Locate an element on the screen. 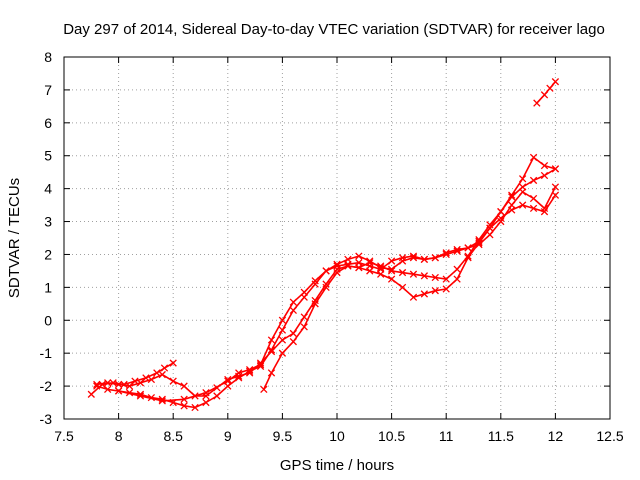 This screenshot has width=640, height=480. x-tick-label: 7.5 is located at coordinates (64, 436).